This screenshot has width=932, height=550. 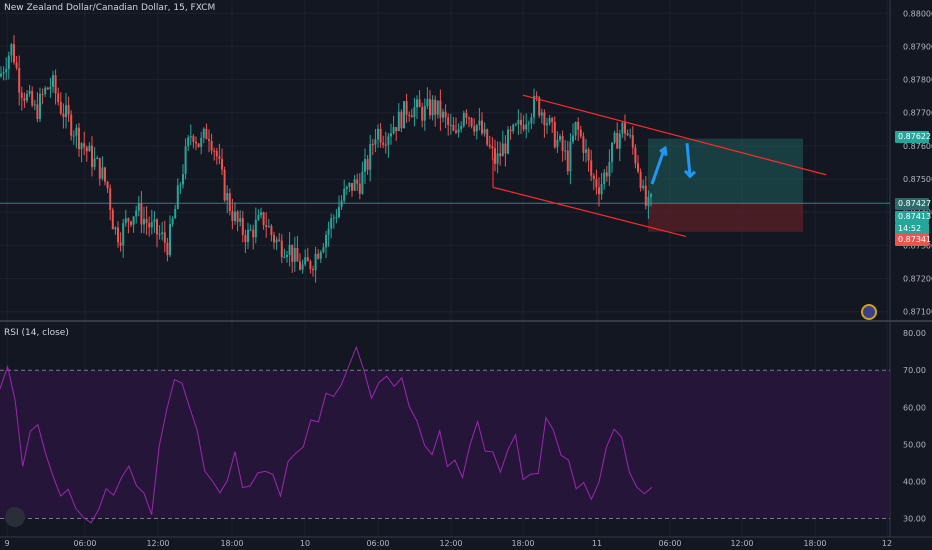 I want to click on price-tick-label: 0.87100, so click(x=917, y=312).